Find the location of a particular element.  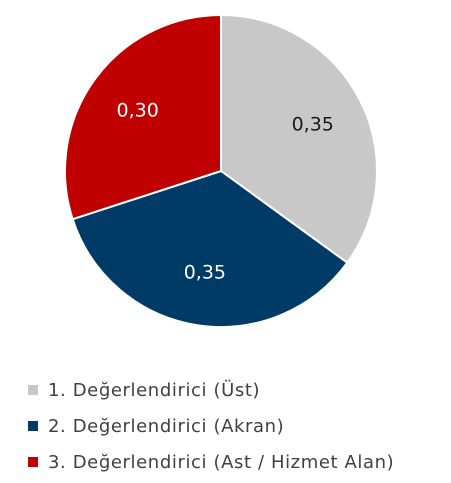

legend-item-3: 3. Değerlendirici (Ast / Hizmet Alan) is located at coordinates (211, 462).